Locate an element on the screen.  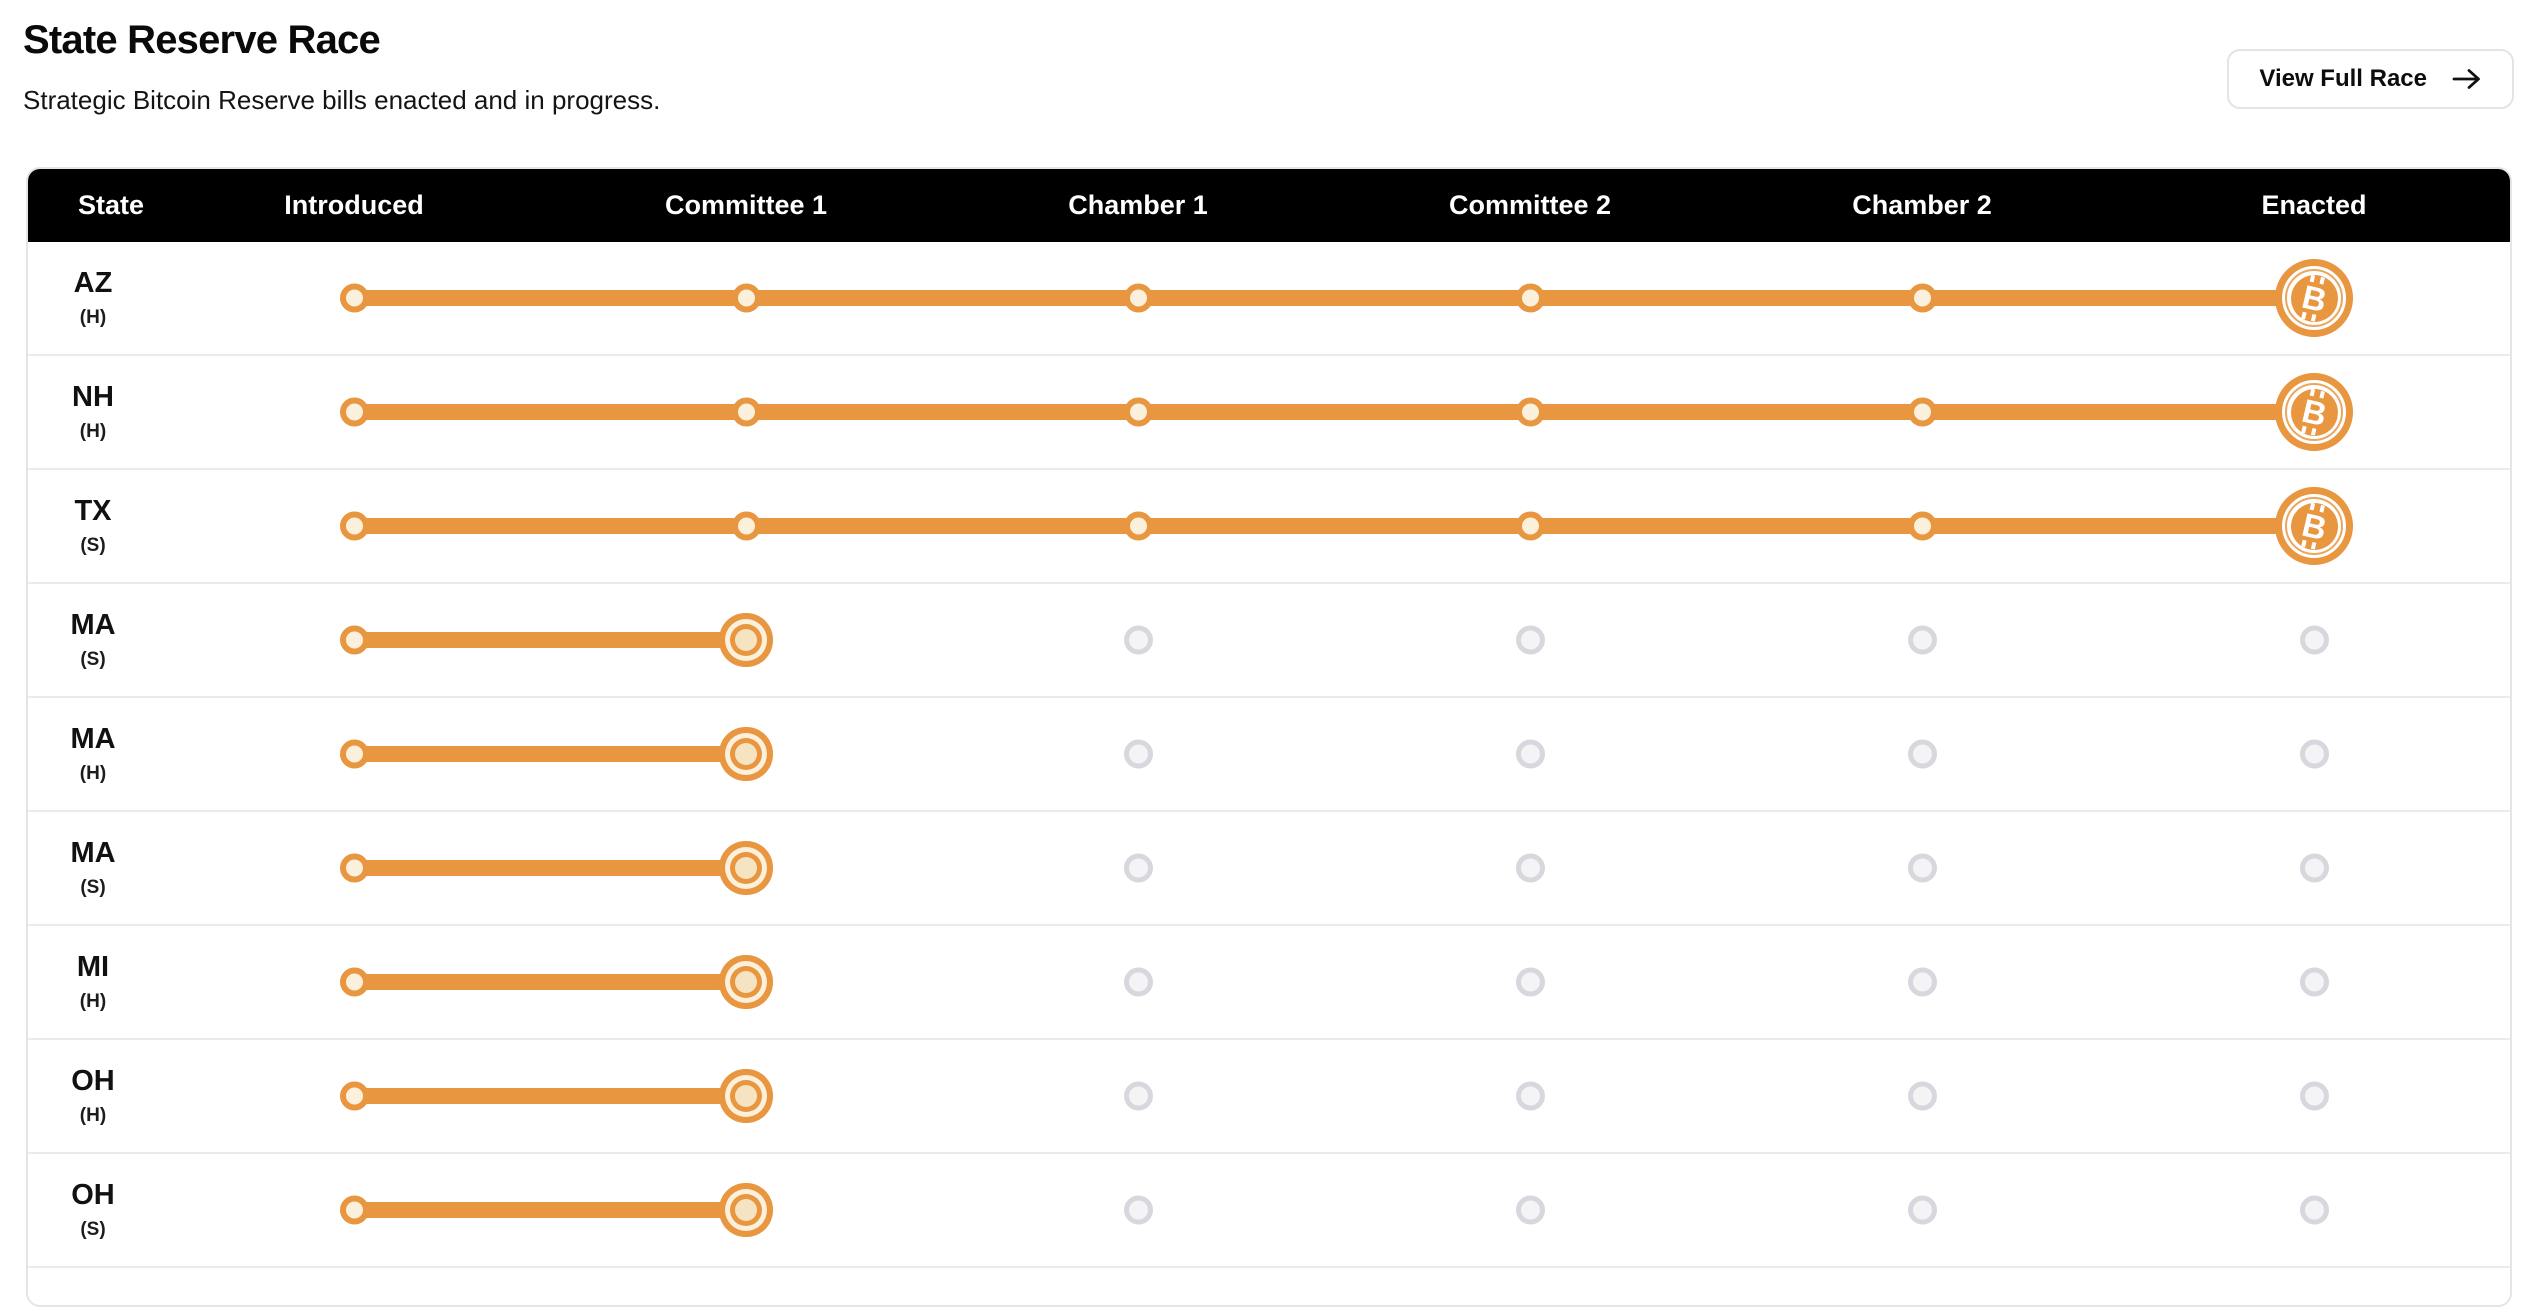
state-abbreviation: TX is located at coordinates (93, 511).